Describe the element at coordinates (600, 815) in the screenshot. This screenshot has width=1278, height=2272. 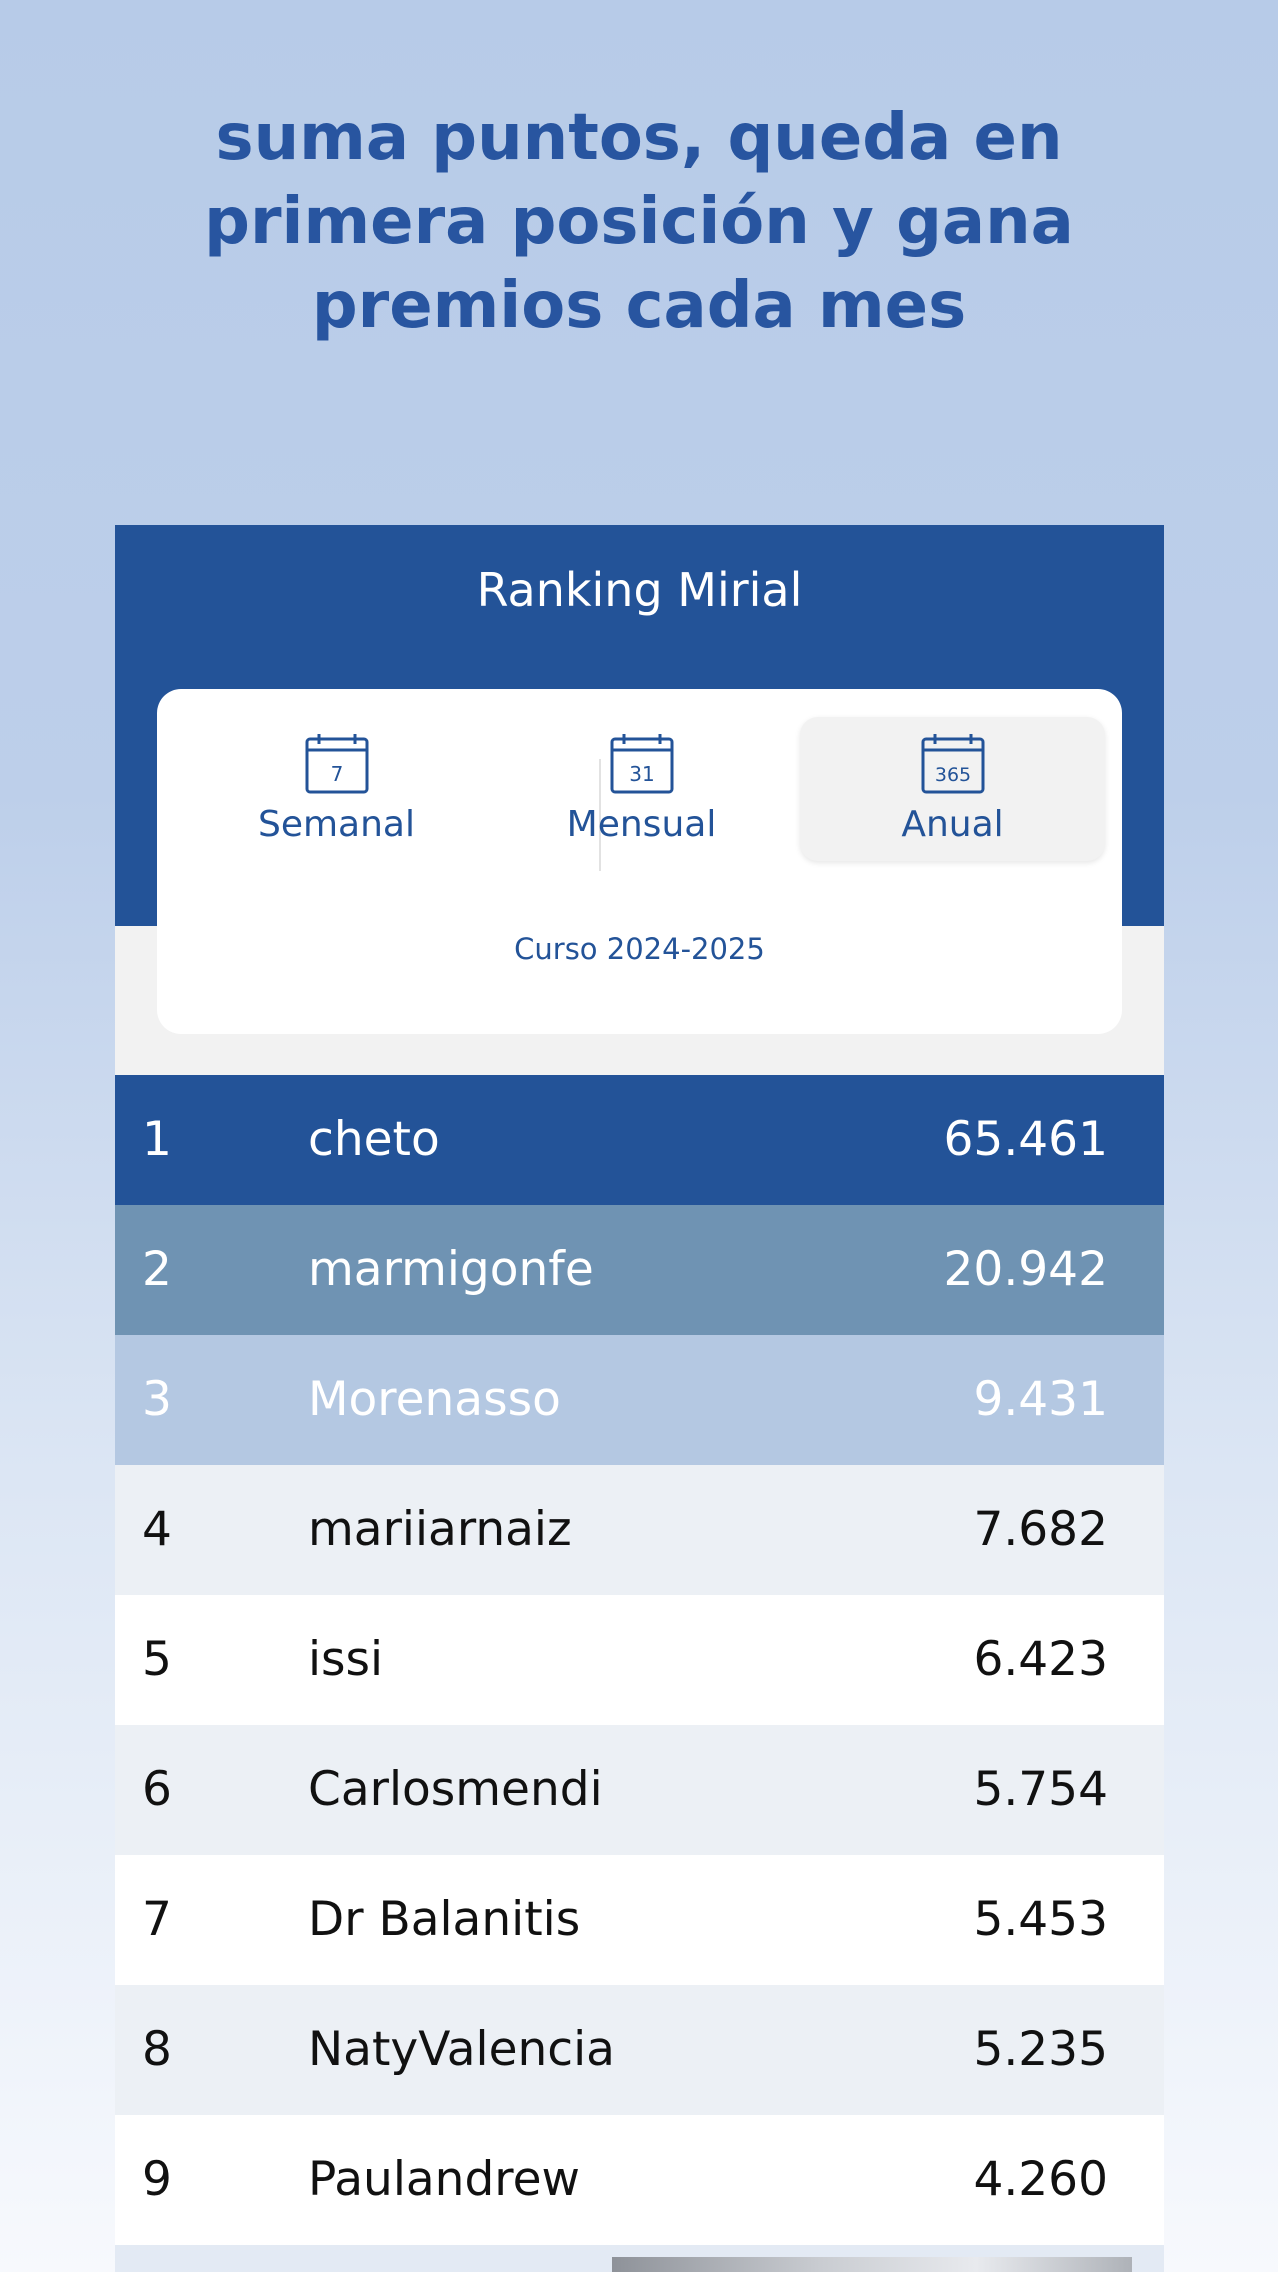
I see `tab-divider` at that location.